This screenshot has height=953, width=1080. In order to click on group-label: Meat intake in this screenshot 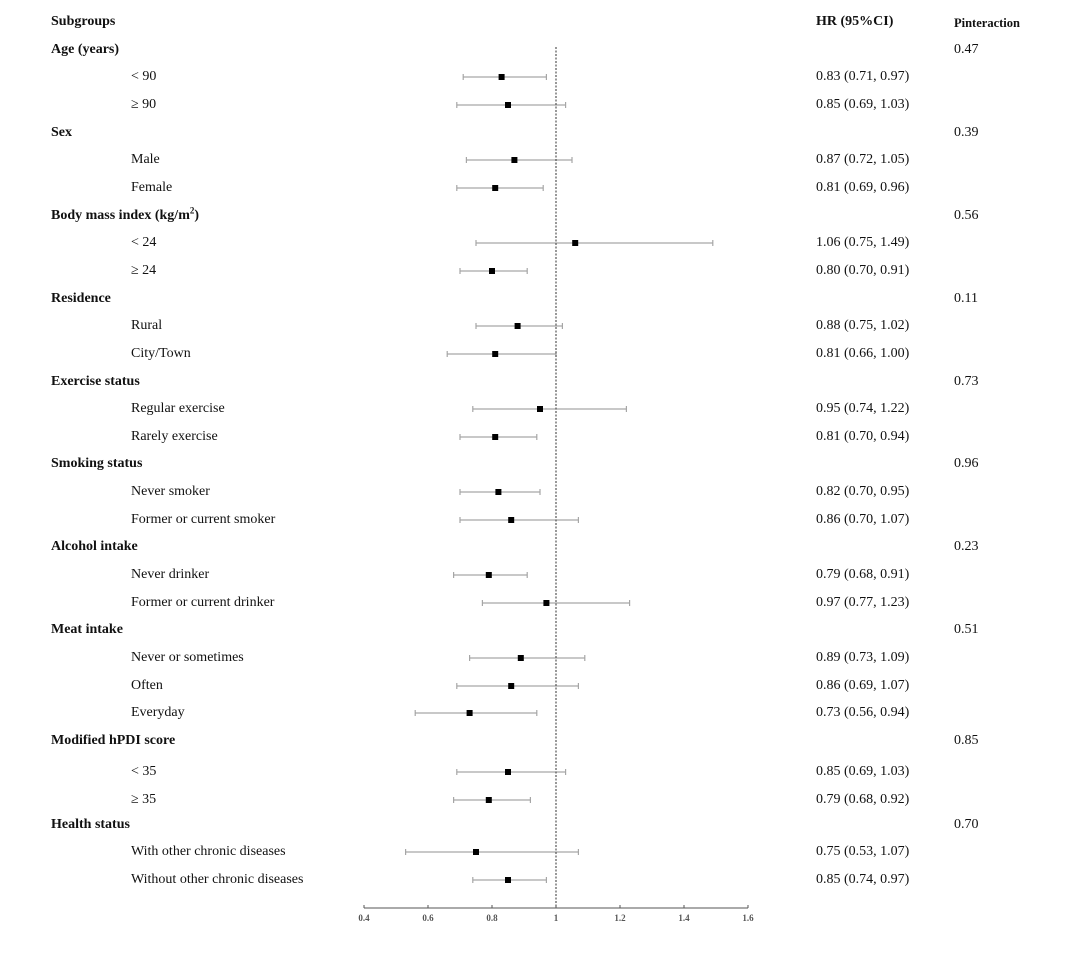, I will do `click(87, 630)`.